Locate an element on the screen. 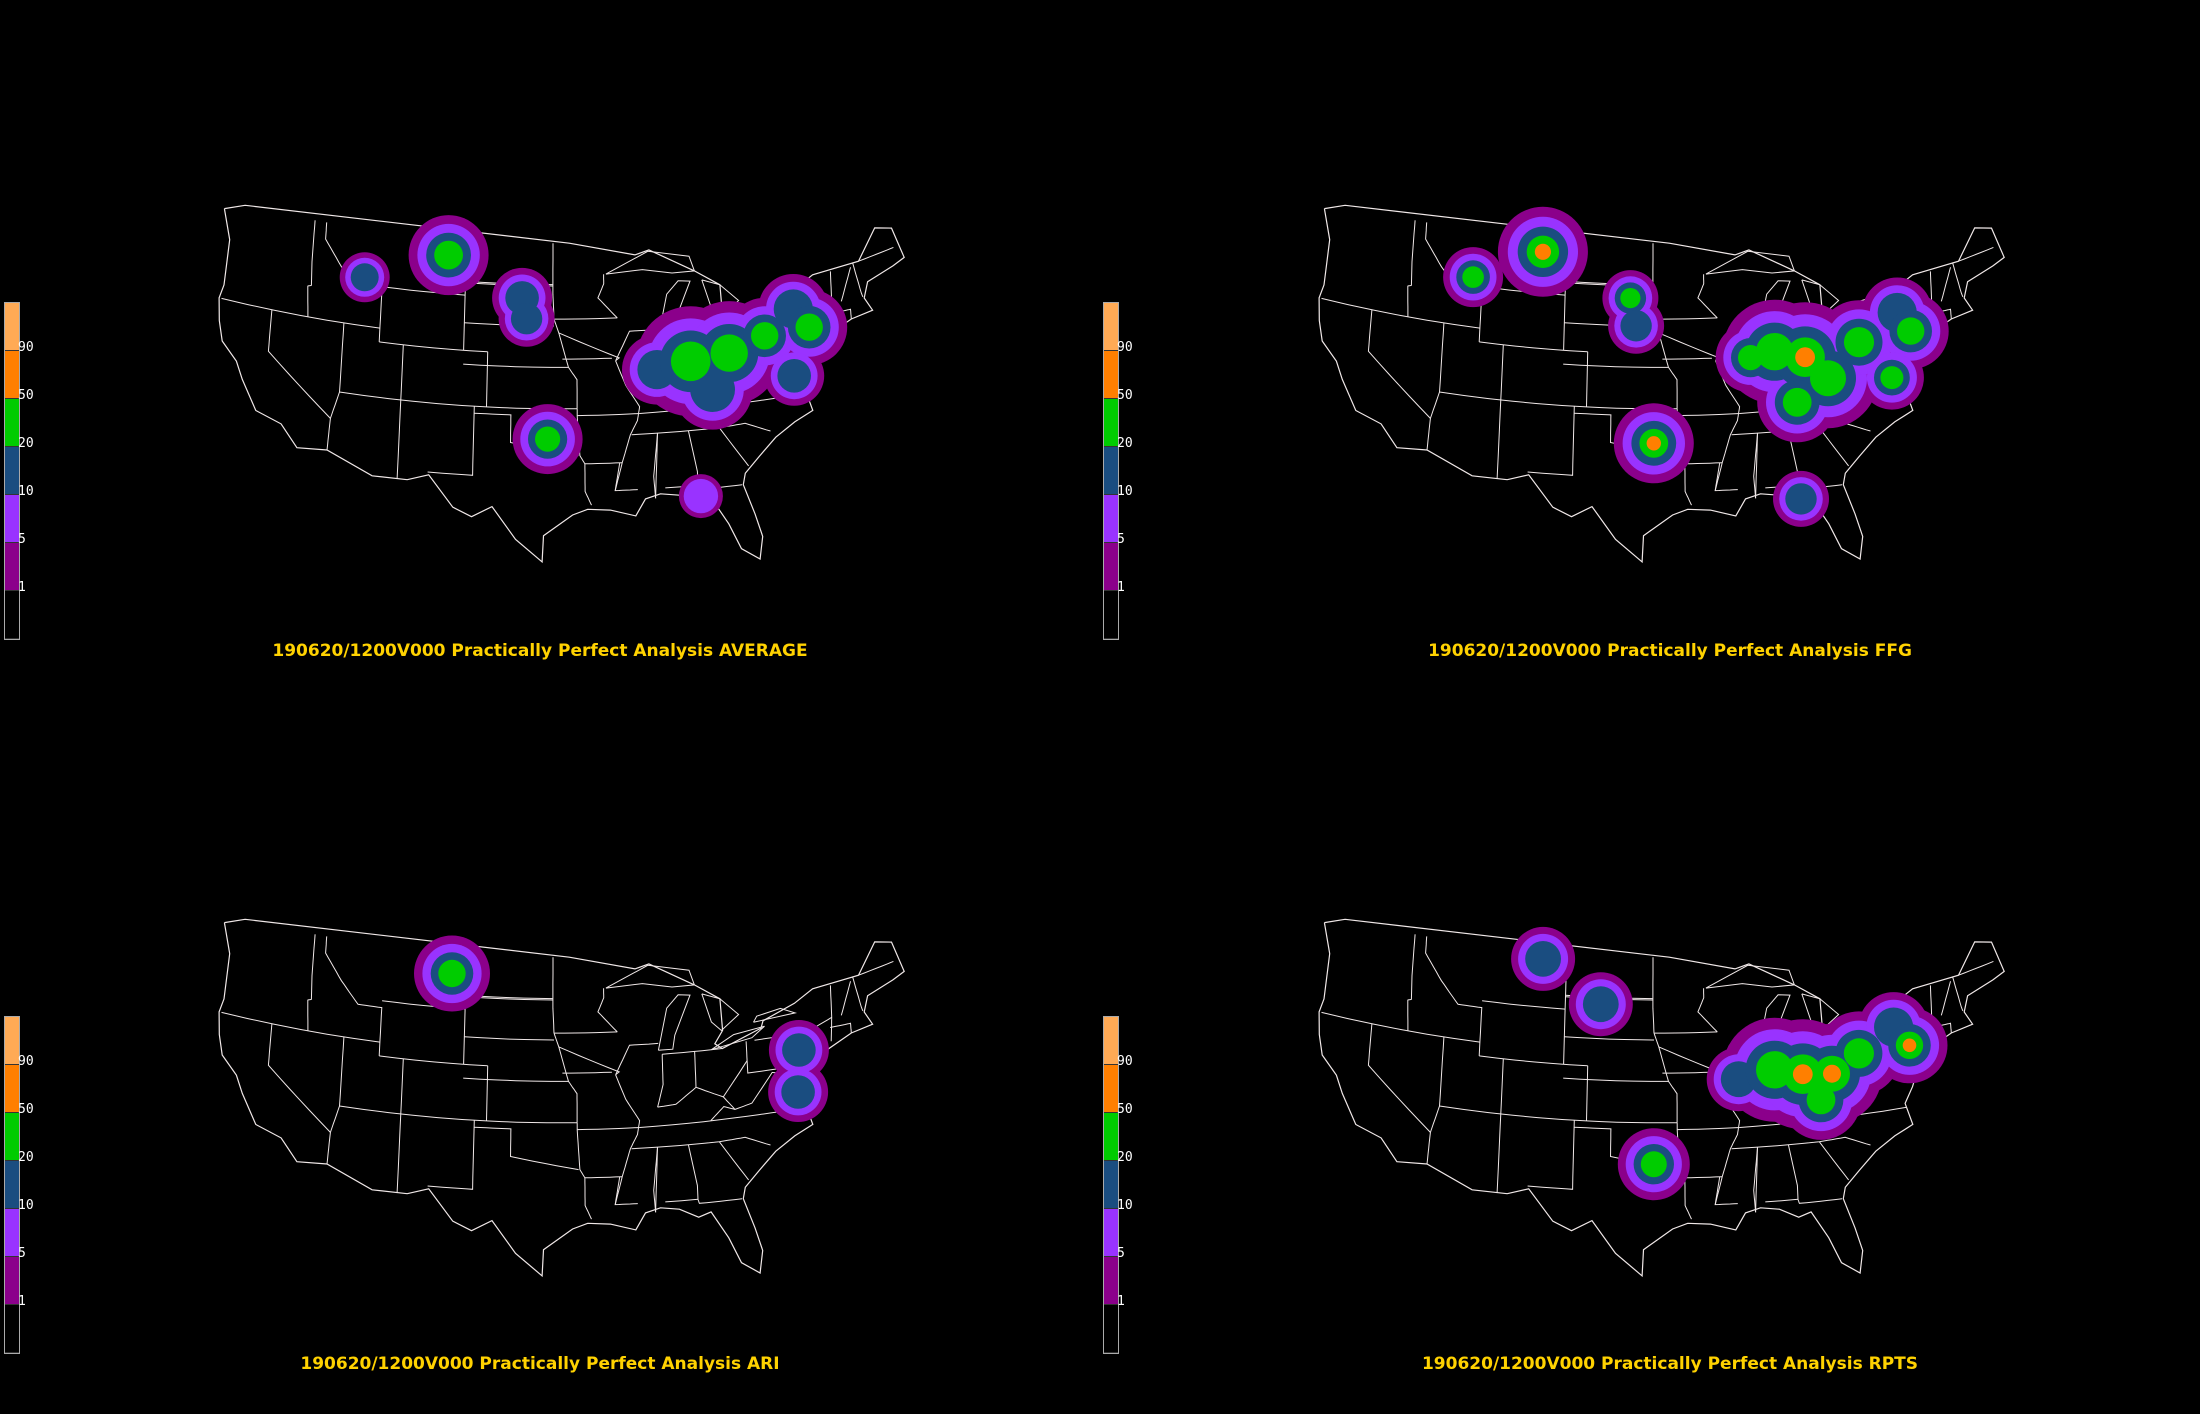  map-average is located at coordinates (561, 384).